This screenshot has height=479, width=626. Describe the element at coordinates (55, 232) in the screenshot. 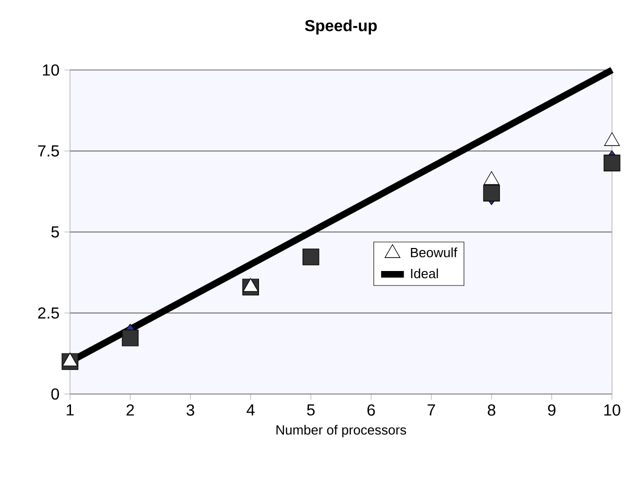

I see `y-tick-label: 5` at that location.